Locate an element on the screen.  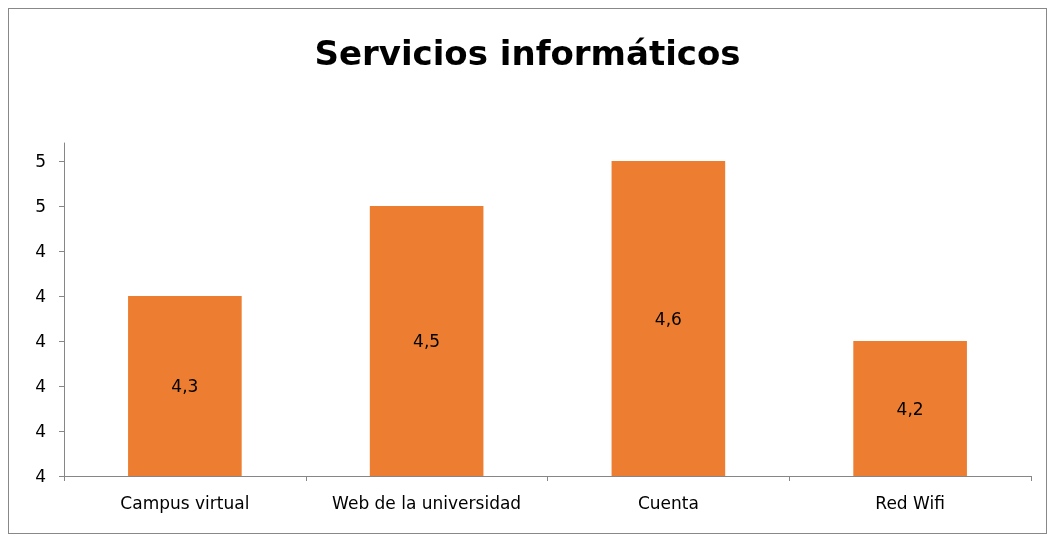
x-tick-label: Red Wifi is located at coordinates (910, 502).